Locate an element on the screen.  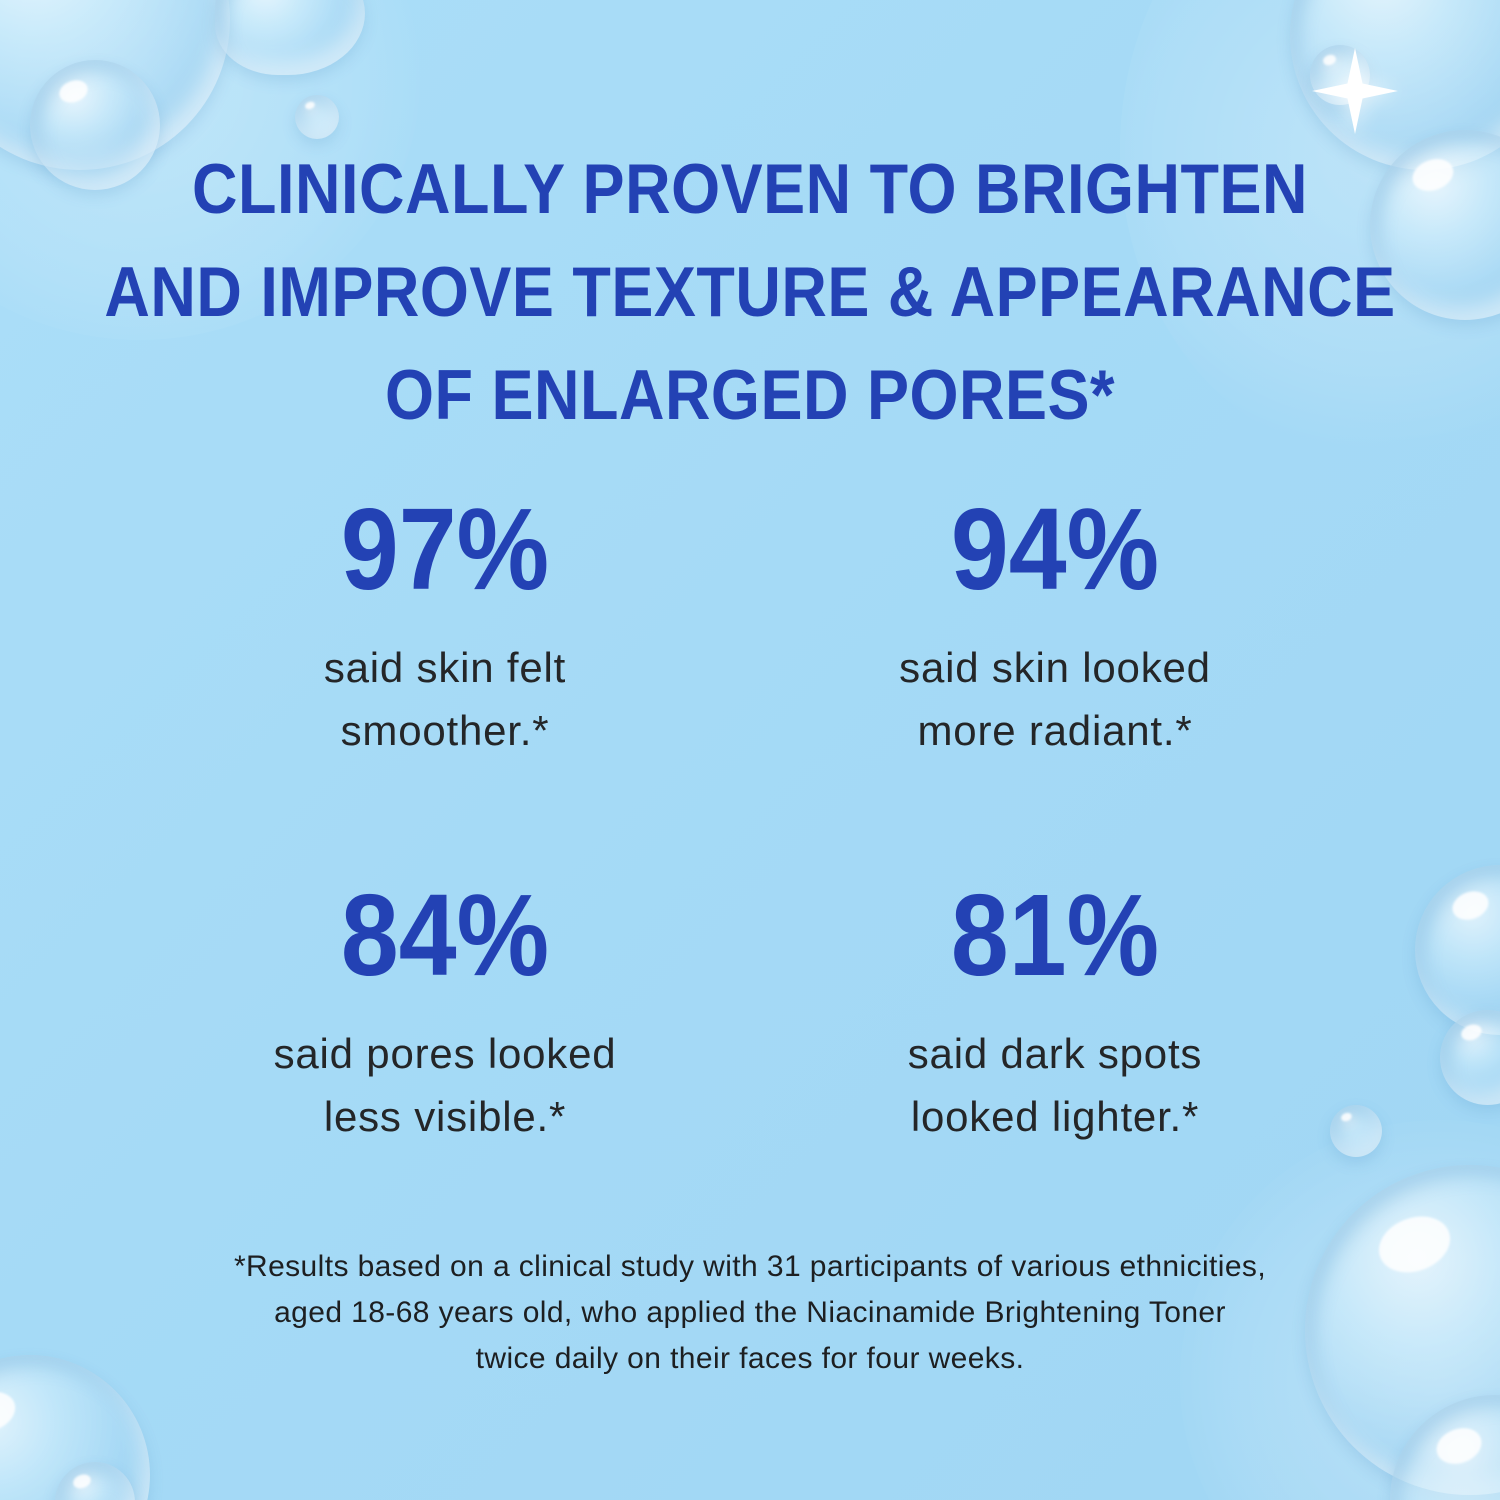
stat-description-line-1: said dark spots is located at coordinates (1055, 1053).